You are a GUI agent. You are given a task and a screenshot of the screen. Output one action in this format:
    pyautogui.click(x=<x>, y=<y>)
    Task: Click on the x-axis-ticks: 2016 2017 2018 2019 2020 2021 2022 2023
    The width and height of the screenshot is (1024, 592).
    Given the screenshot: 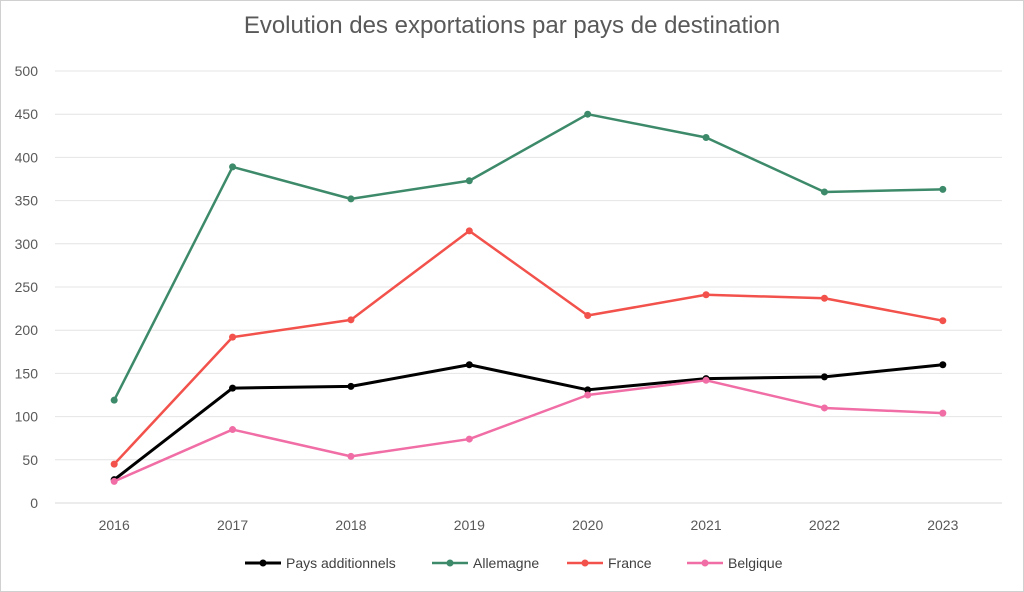 What is the action you would take?
    pyautogui.click(x=529, y=525)
    